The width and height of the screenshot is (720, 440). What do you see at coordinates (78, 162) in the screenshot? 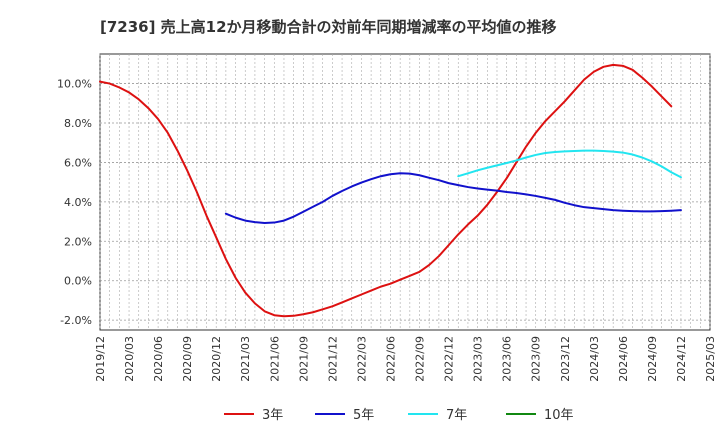
I see `y-tick-label: 6.0%` at bounding box center [78, 162].